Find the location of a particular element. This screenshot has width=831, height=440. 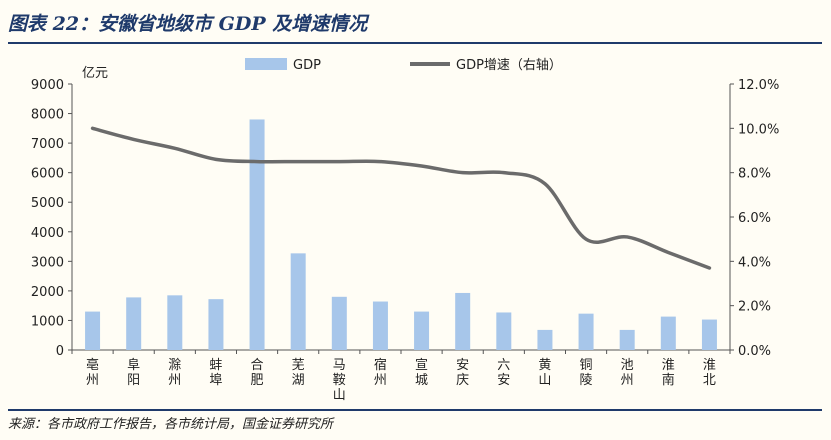

right-tick-label: 0.0% is located at coordinates (754, 351).